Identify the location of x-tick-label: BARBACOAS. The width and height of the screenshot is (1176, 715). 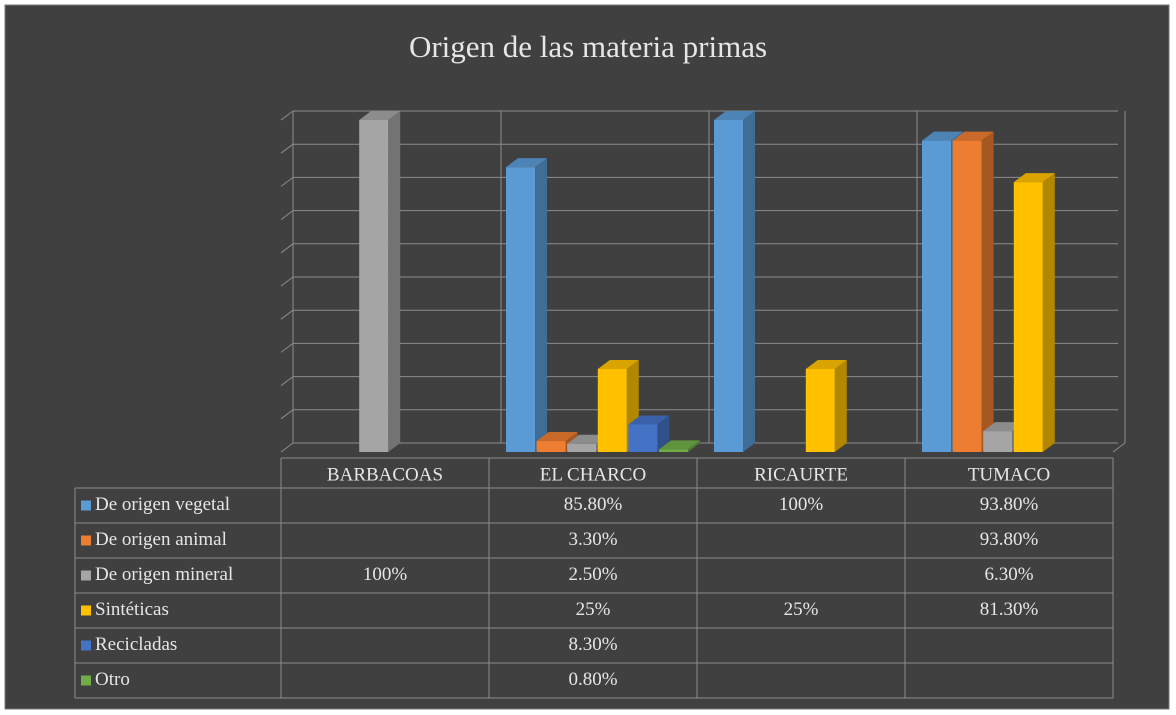
(385, 474).